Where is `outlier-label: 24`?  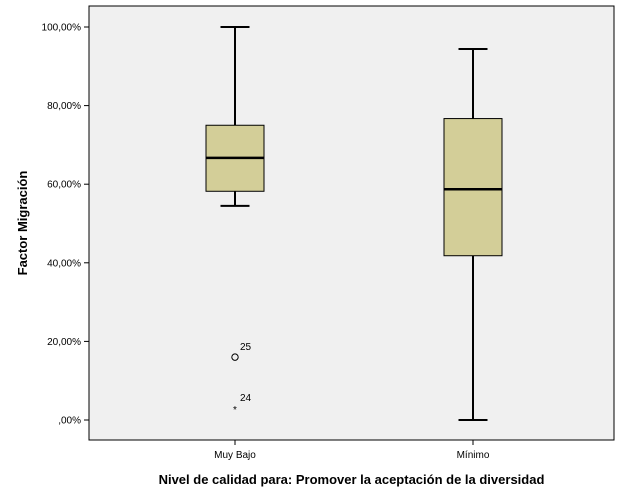 outlier-label: 24 is located at coordinates (246, 398).